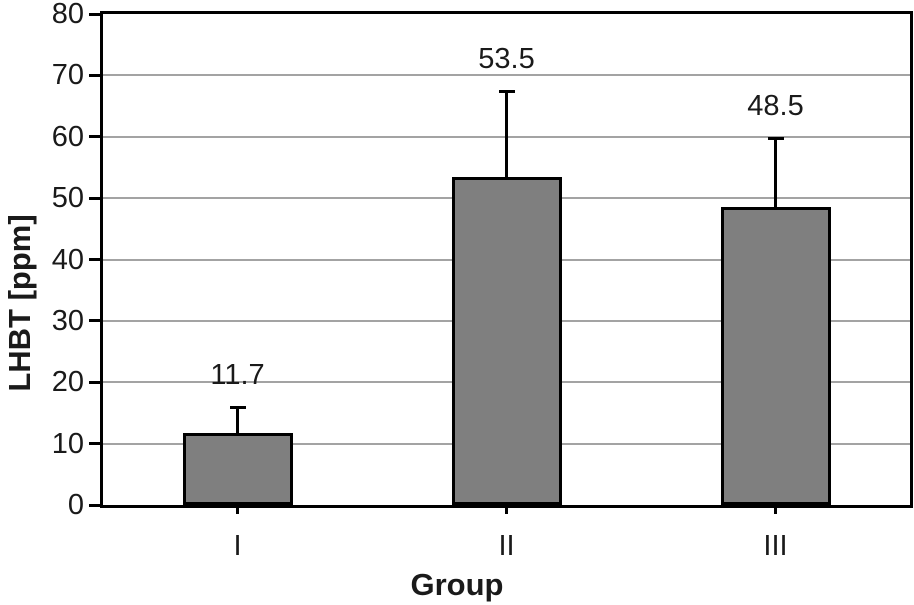 This screenshot has height=605, width=914. What do you see at coordinates (775, 509) in the screenshot?
I see `x-tick-mark-III` at bounding box center [775, 509].